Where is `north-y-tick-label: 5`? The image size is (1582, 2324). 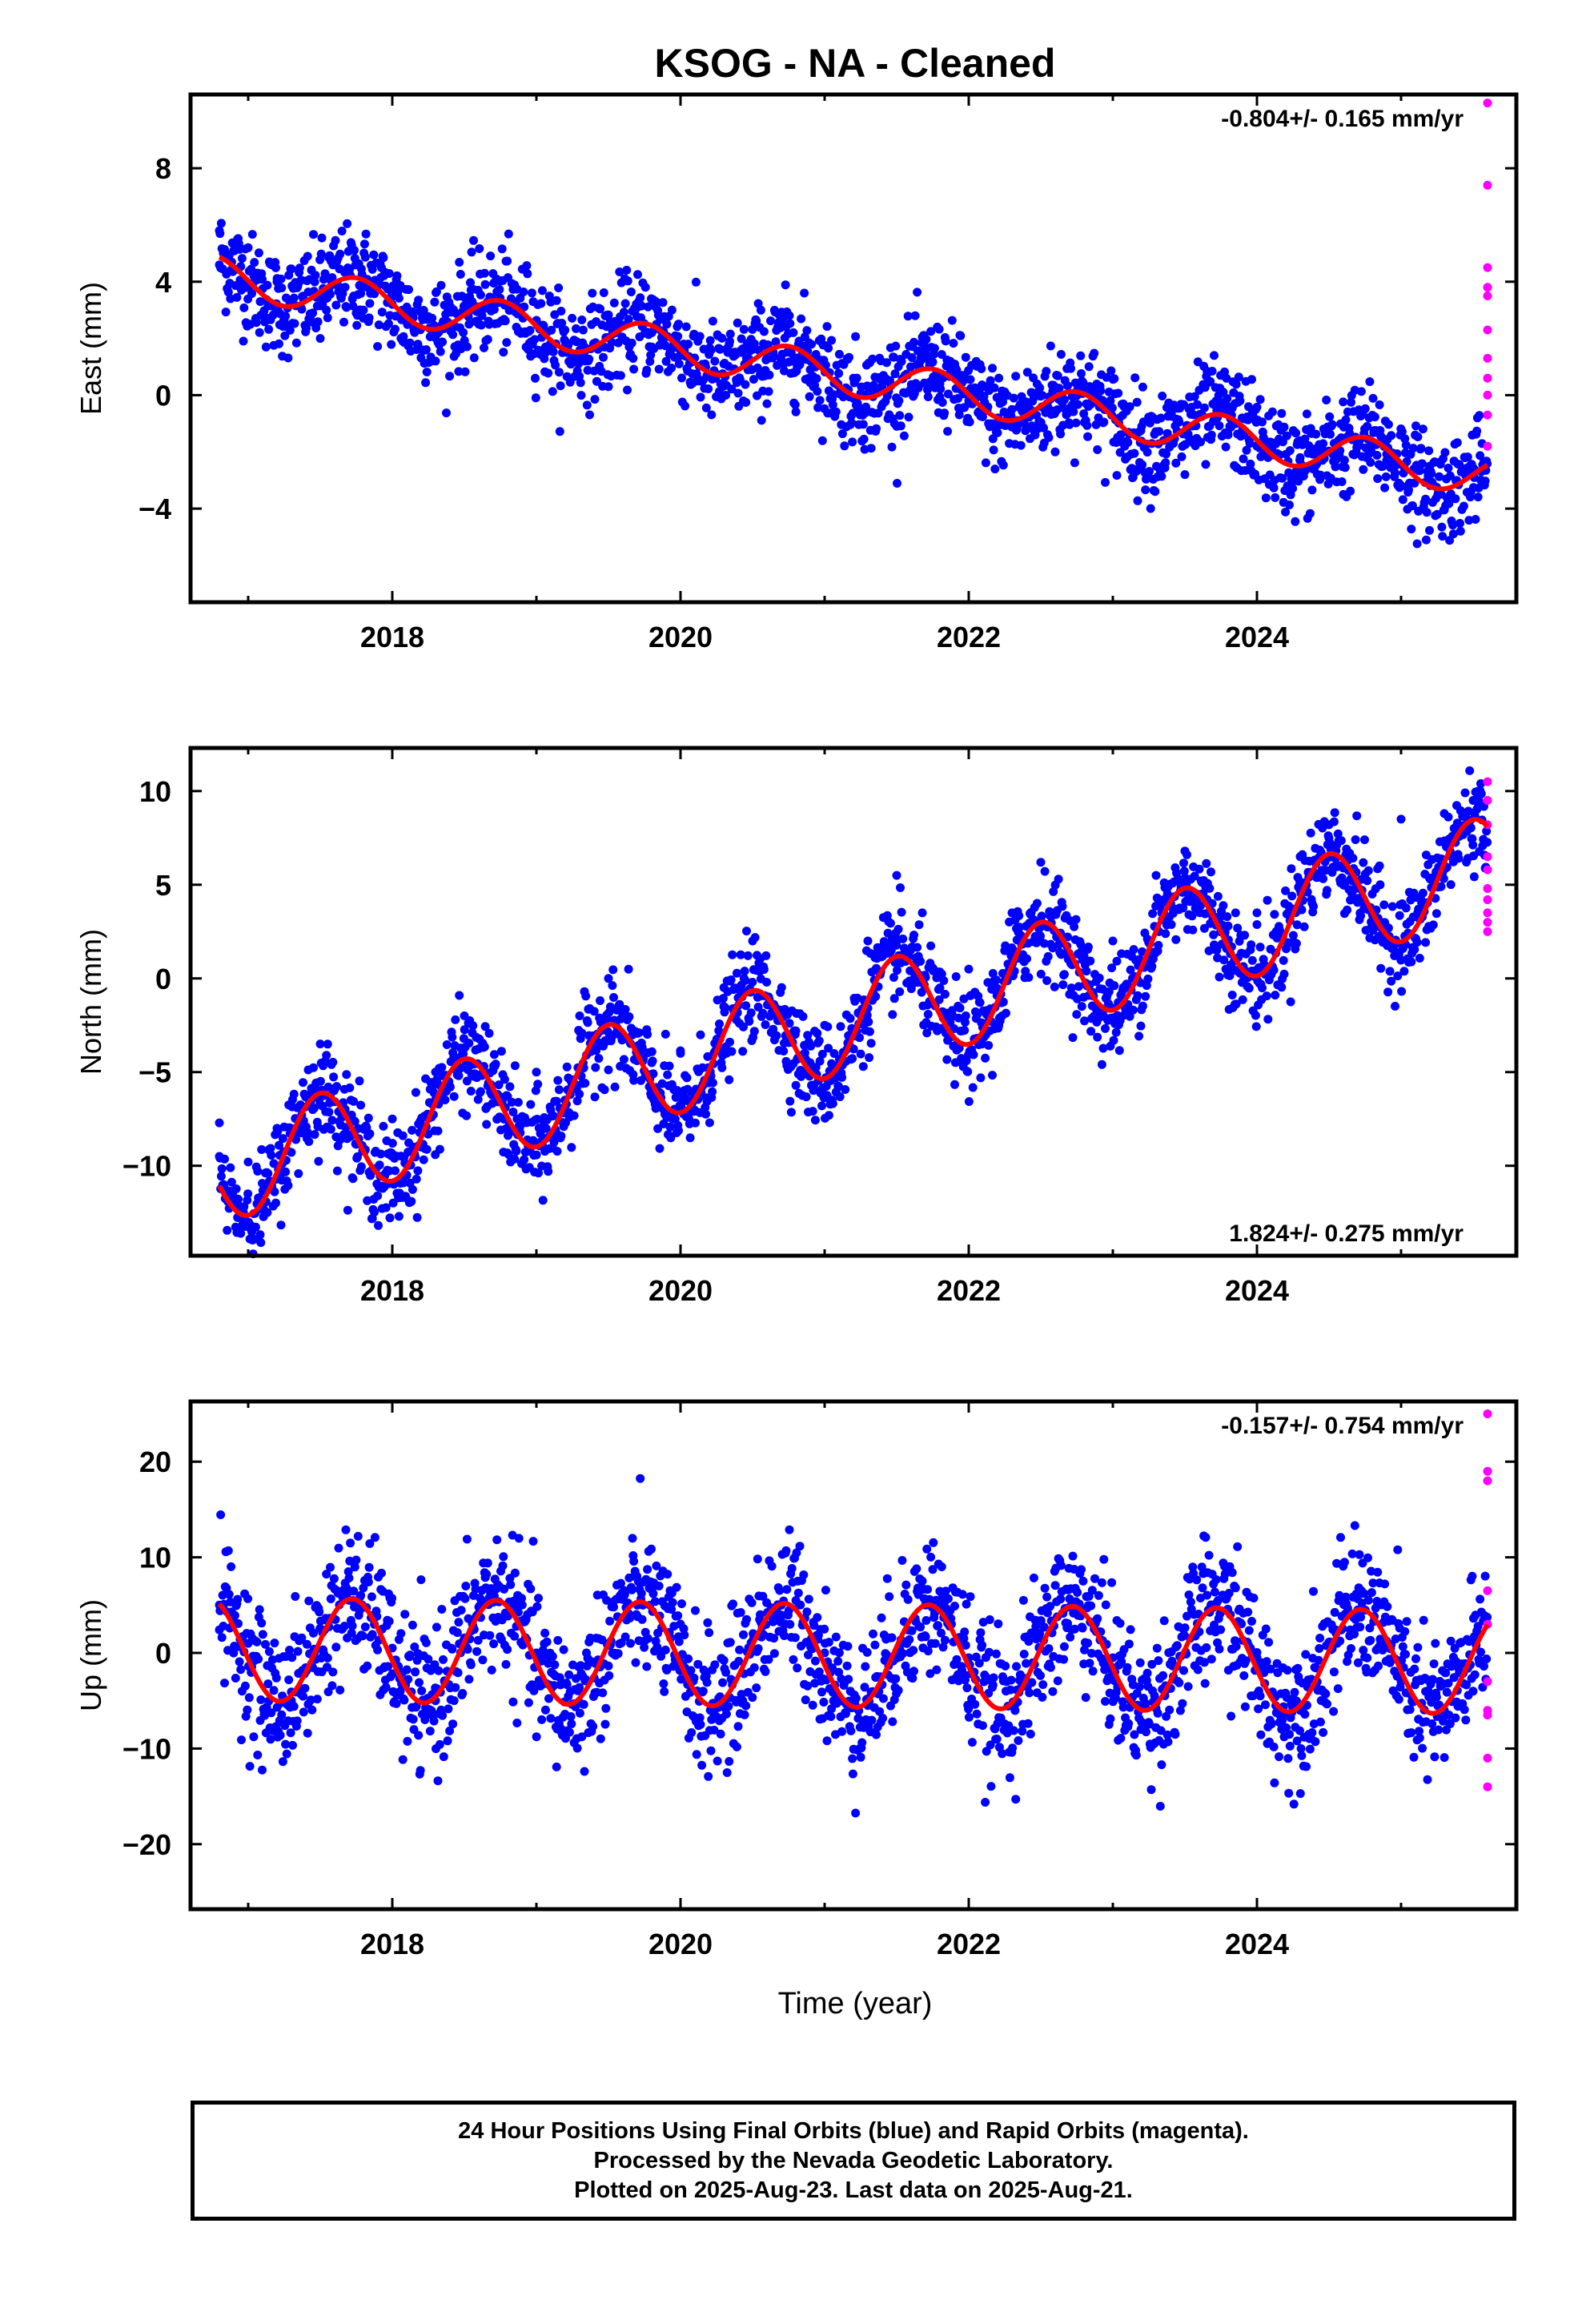 north-y-tick-label: 5 is located at coordinates (163, 885).